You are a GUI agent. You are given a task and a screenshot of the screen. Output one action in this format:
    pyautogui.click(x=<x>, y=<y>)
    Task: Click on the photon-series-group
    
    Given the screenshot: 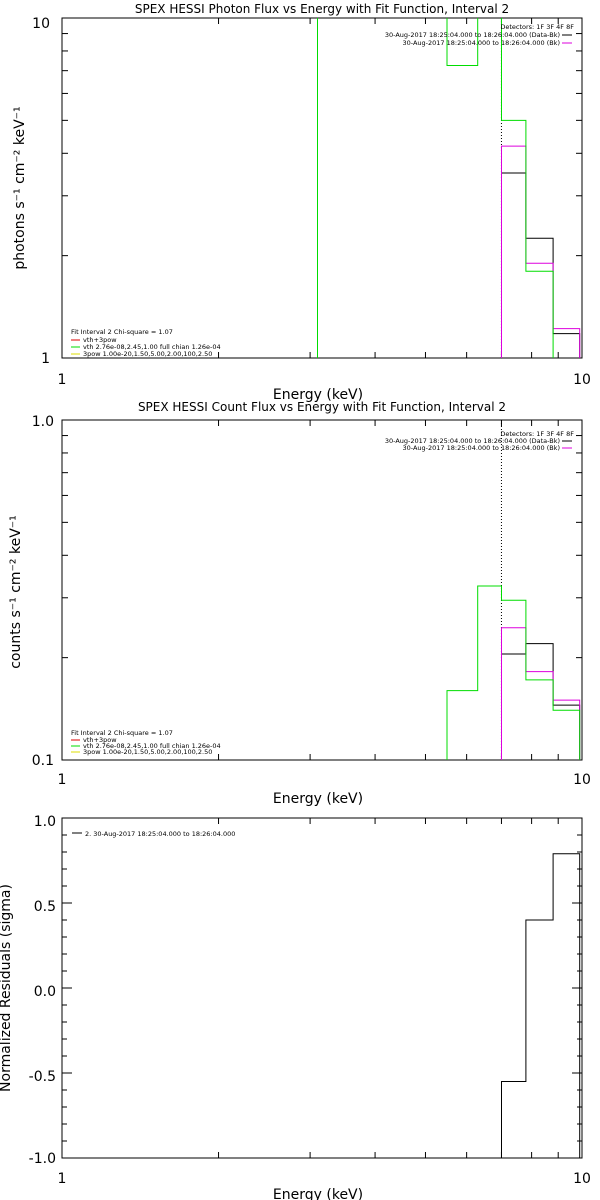 What is the action you would take?
    pyautogui.click(x=449, y=188)
    